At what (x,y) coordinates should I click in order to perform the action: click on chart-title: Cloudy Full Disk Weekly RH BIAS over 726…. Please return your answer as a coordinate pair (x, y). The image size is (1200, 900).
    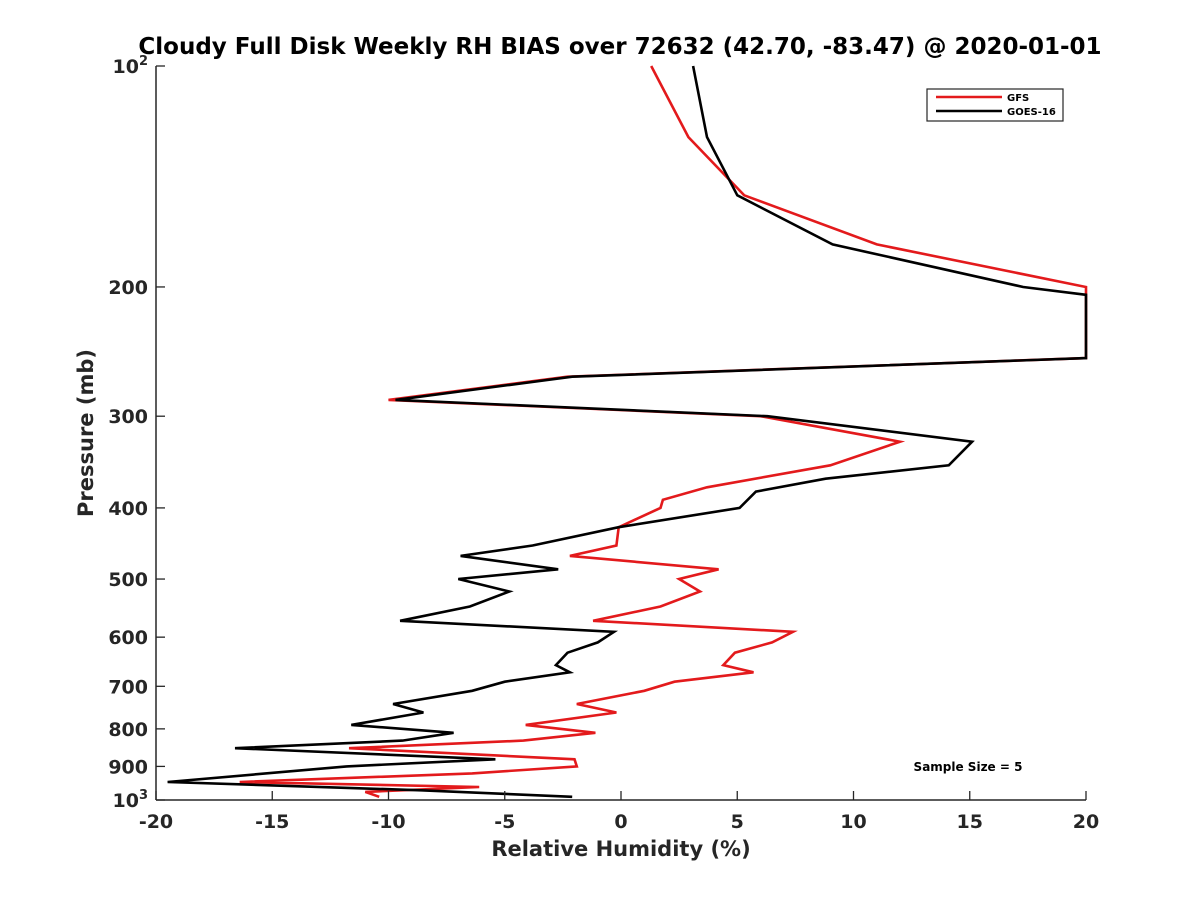
    Looking at the image, I should click on (619, 47).